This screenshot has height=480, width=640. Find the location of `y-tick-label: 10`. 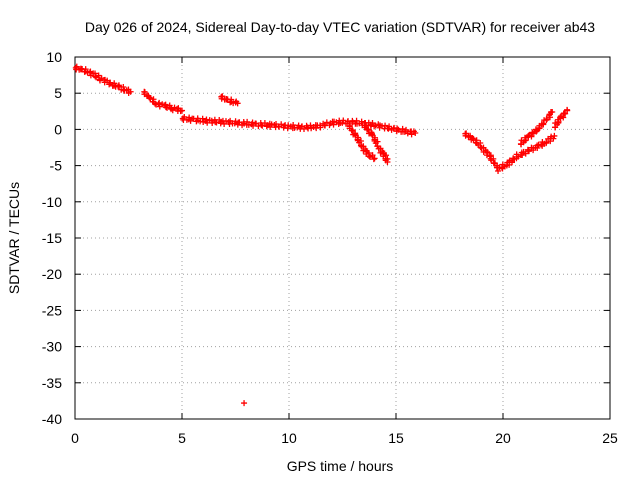

y-tick-label: 10 is located at coordinates (54, 57).